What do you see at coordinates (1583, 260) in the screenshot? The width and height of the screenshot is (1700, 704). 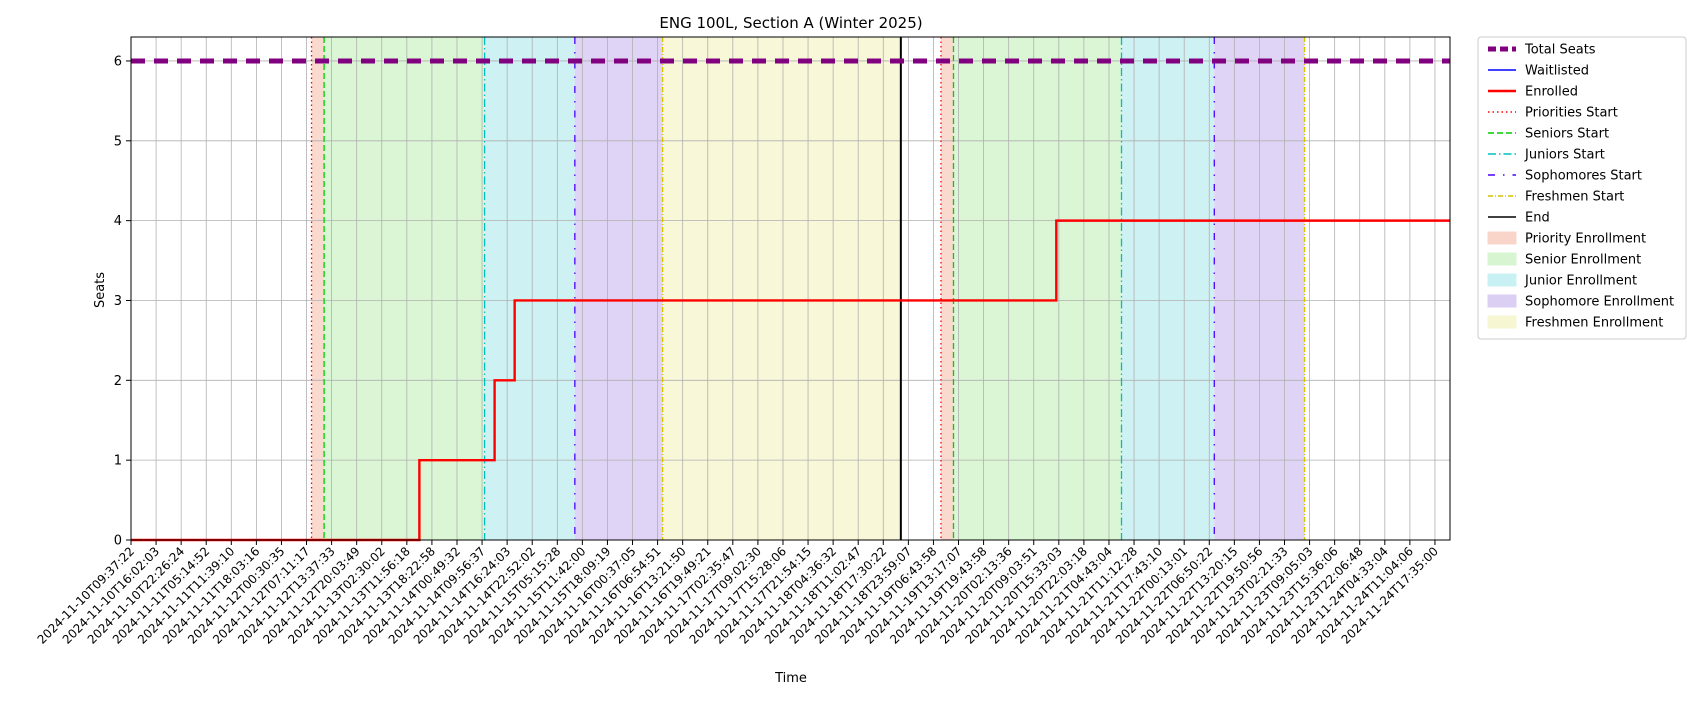 I see `legend-label-senior-enrollment: Senior Enrollment` at bounding box center [1583, 260].